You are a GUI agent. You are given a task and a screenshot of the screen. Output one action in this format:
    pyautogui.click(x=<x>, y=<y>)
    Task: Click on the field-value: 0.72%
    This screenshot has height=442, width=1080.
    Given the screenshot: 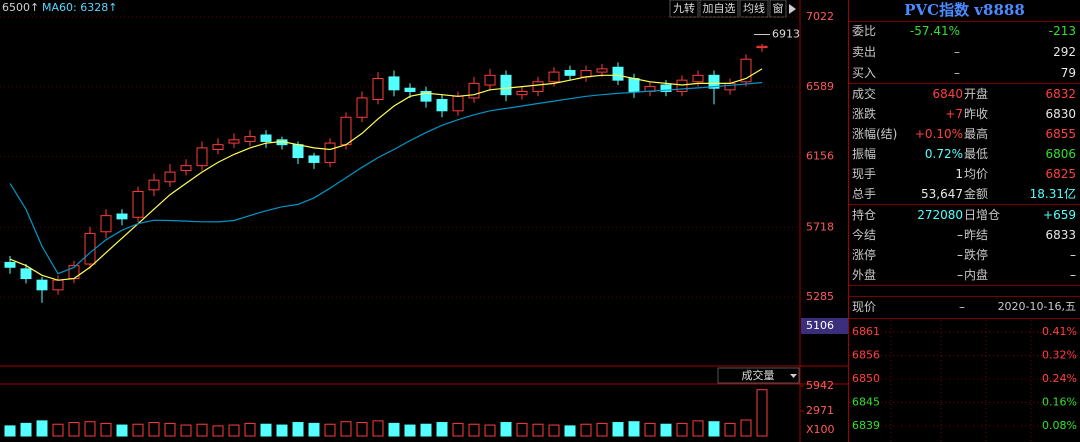 What is the action you would take?
    pyautogui.click(x=943, y=154)
    